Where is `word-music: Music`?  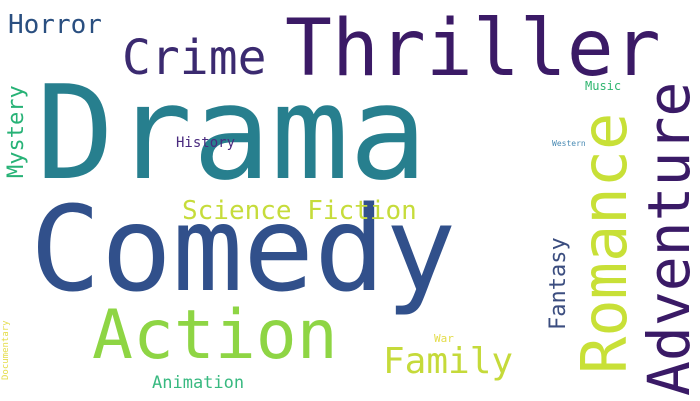 word-music: Music is located at coordinates (603, 86).